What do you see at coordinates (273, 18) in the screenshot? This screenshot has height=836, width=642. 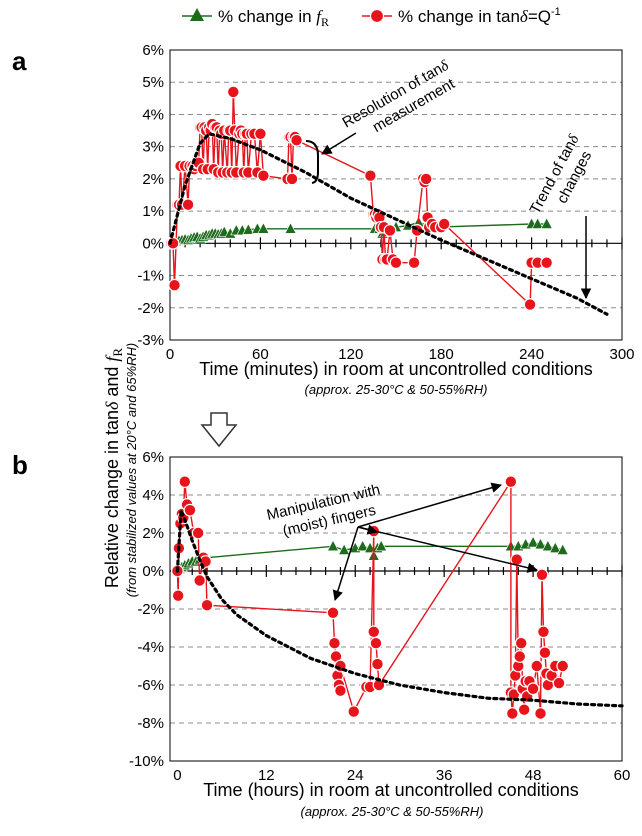 I see `legend-fr-label: % change in fR` at bounding box center [273, 18].